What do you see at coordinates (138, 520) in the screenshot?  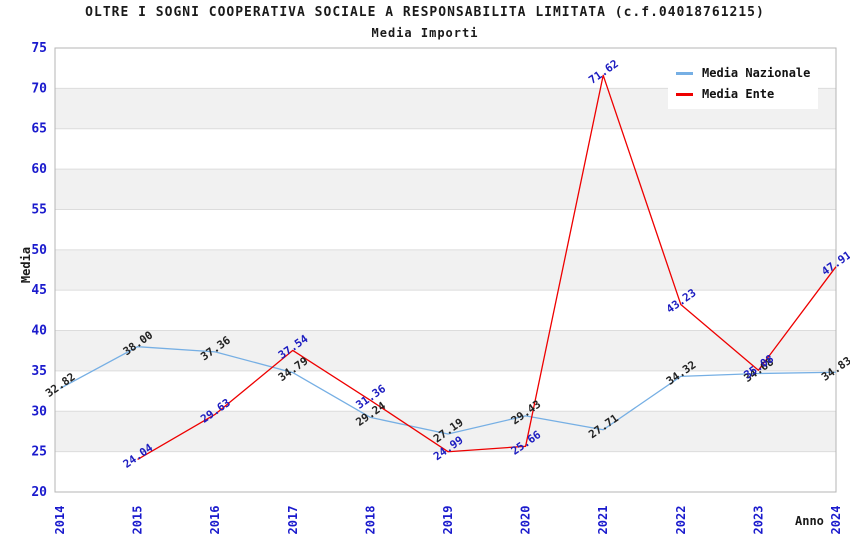 I see `x-tick-label: 2015` at bounding box center [138, 520].